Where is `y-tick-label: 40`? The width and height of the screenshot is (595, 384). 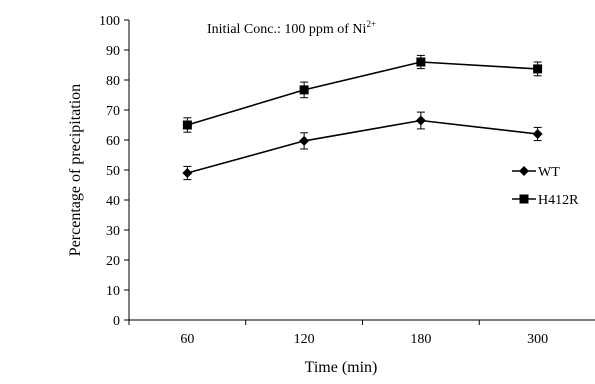
y-tick-label: 40 is located at coordinates (113, 201).